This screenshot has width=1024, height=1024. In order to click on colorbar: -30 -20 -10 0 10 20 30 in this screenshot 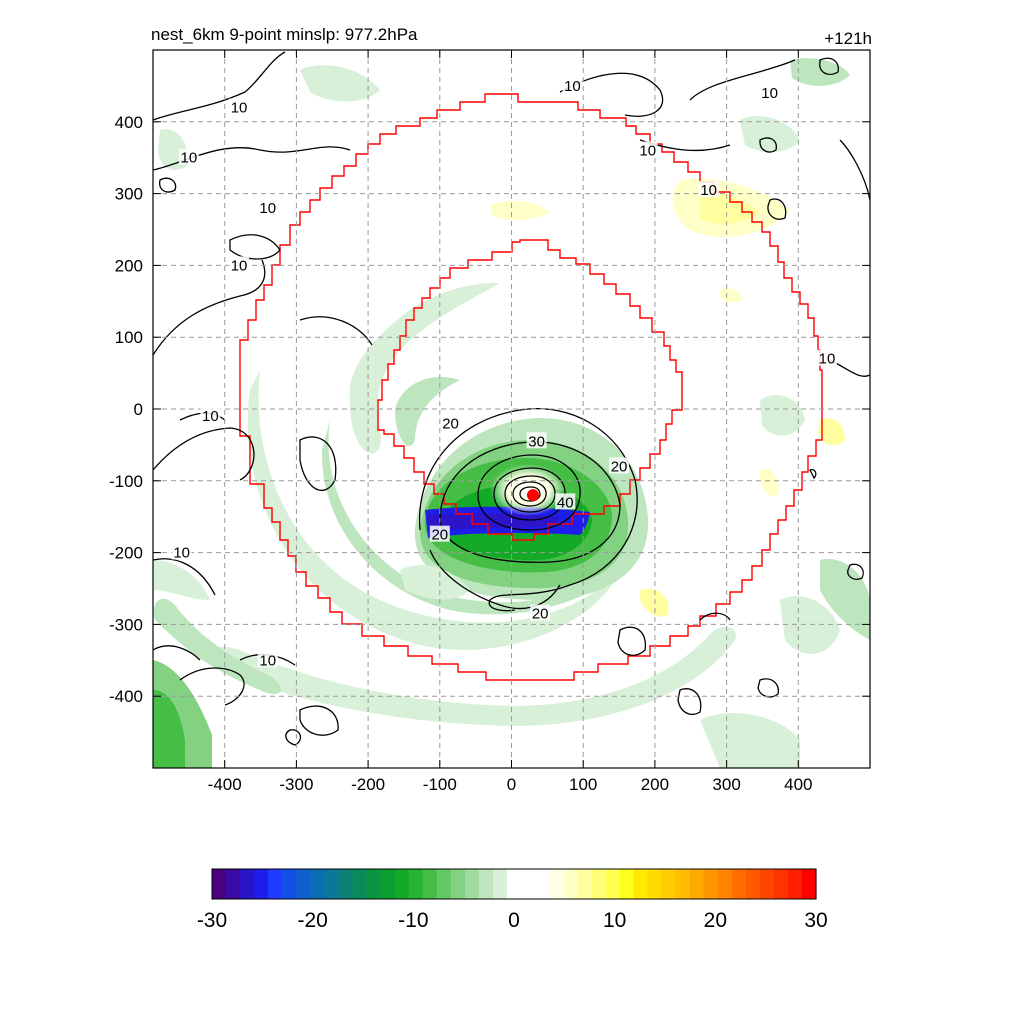, I will do `click(512, 900)`.